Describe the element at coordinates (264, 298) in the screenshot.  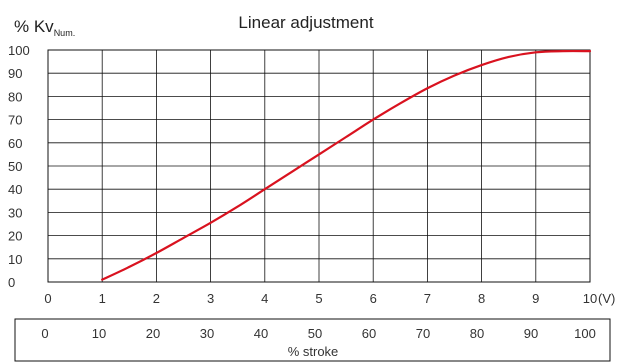
I see `x-tick-label: 4` at that location.